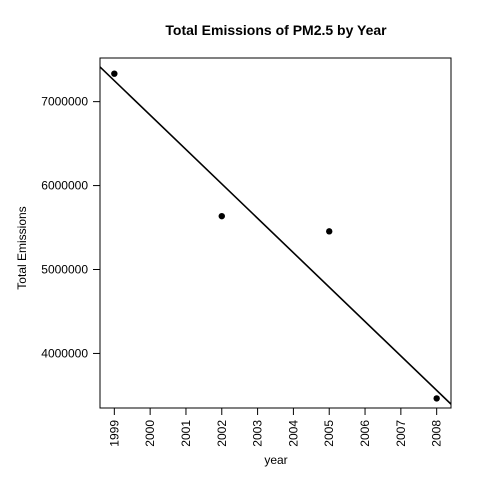 The width and height of the screenshot is (480, 480). Describe the element at coordinates (114, 433) in the screenshot. I see `x-tick-label: 1999` at that location.